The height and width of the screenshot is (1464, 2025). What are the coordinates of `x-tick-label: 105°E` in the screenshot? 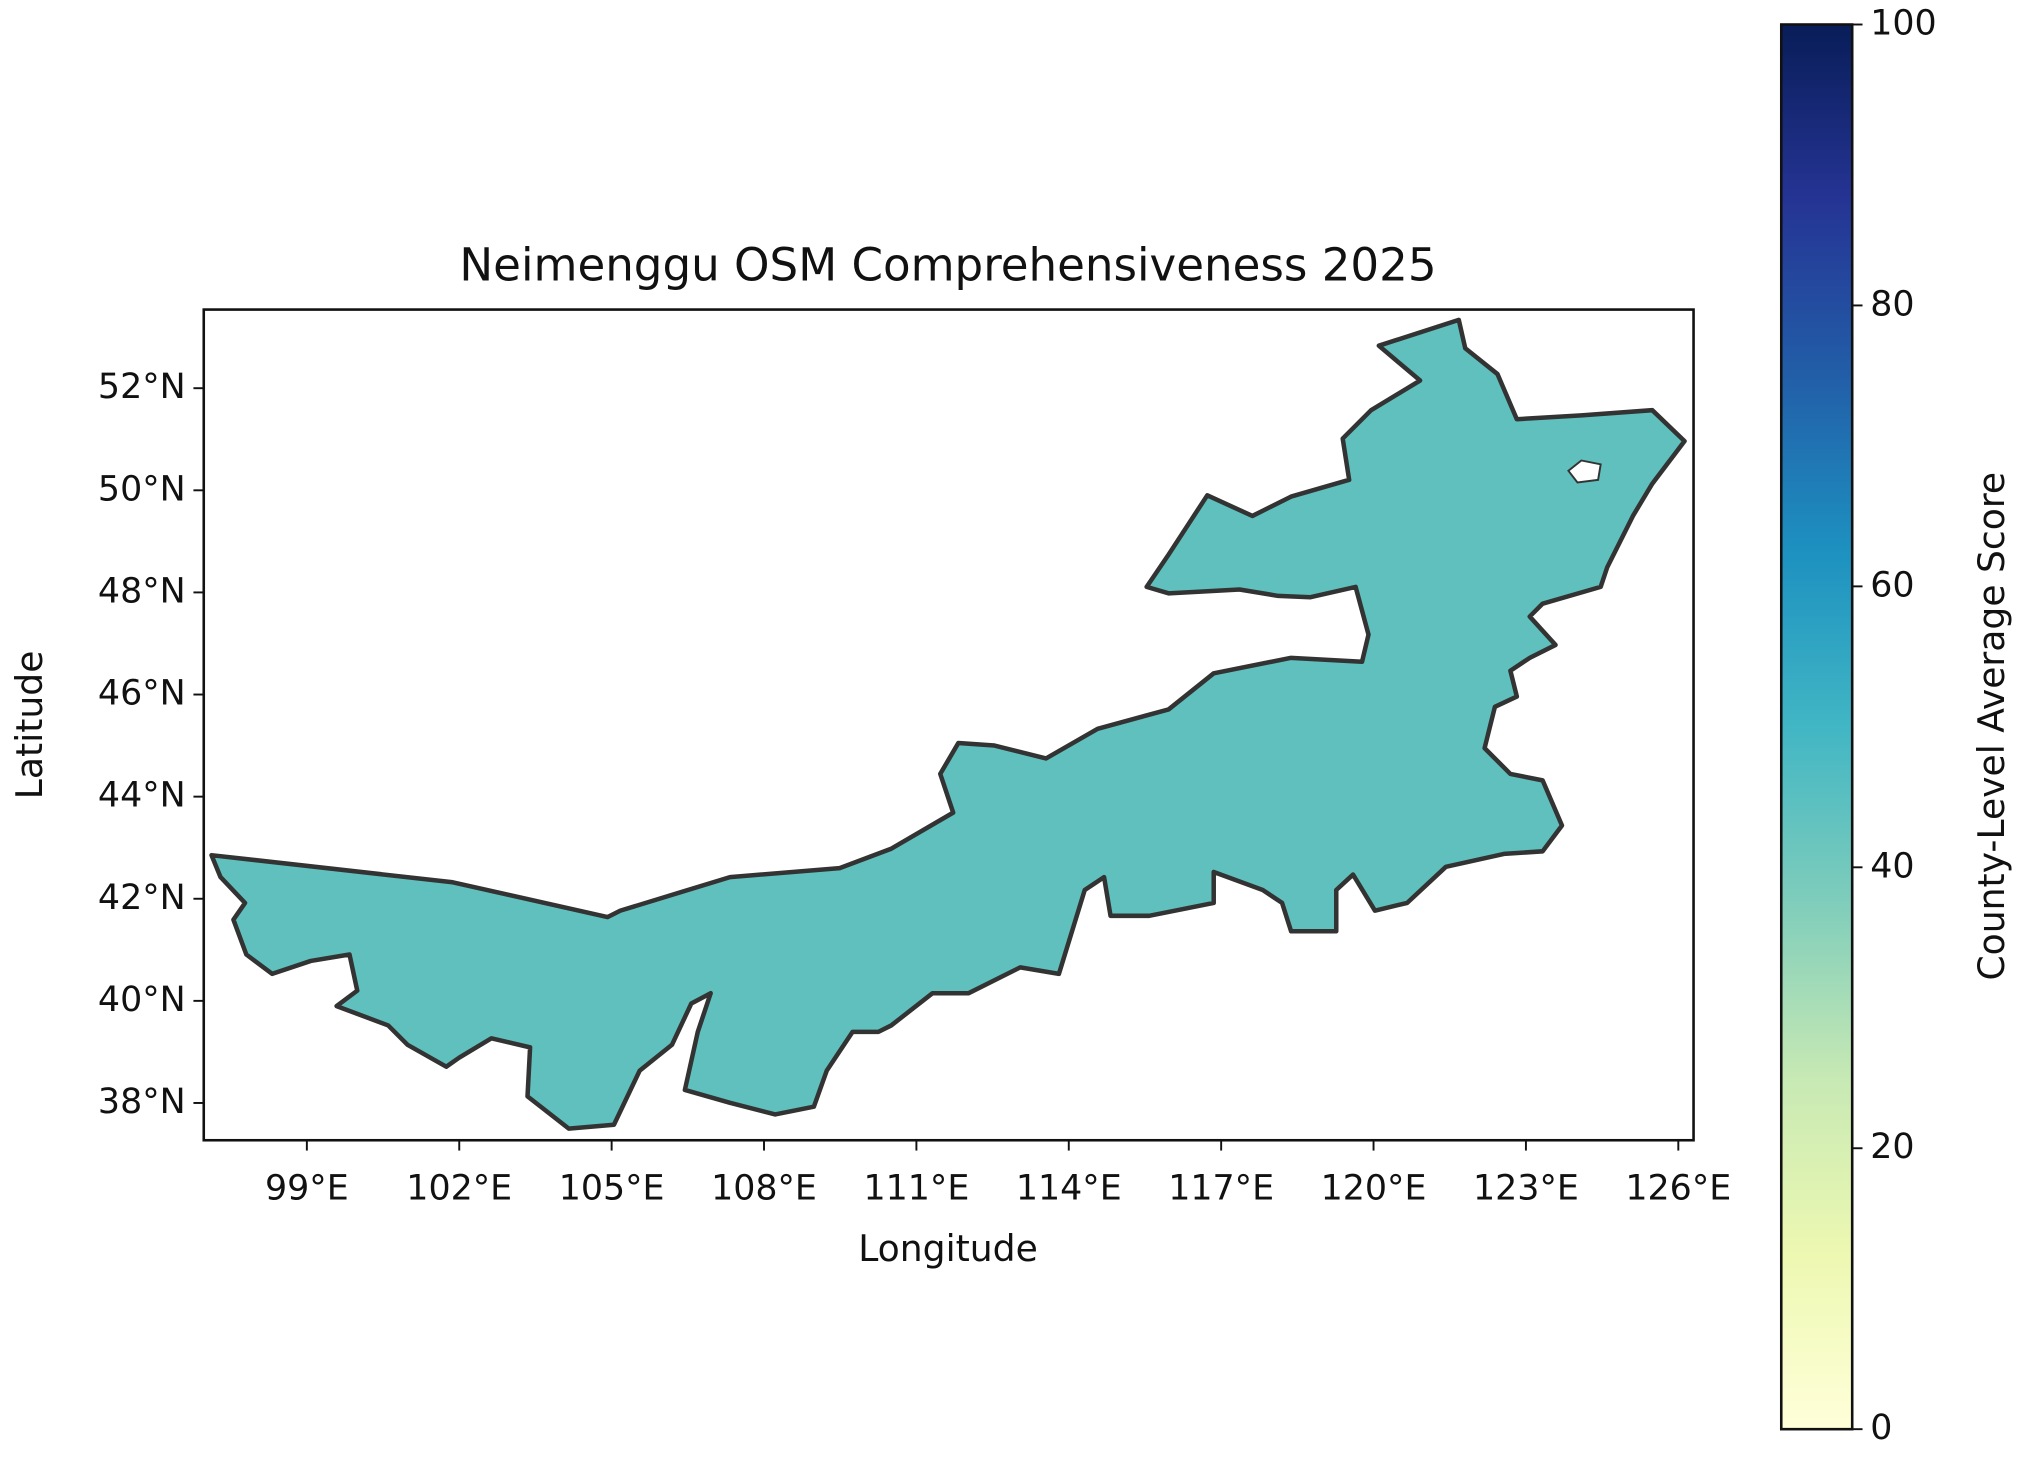 It's located at (612, 1188).